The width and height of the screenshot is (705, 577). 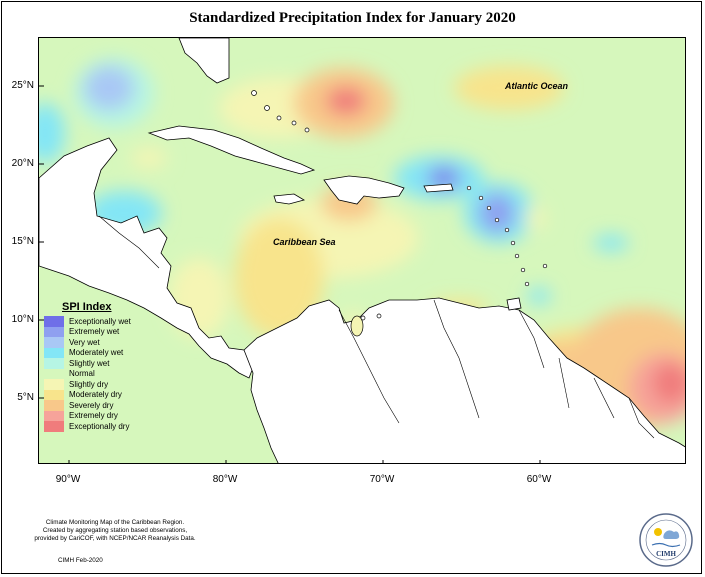 What do you see at coordinates (204, 61) in the screenshot?
I see `florida` at bounding box center [204, 61].